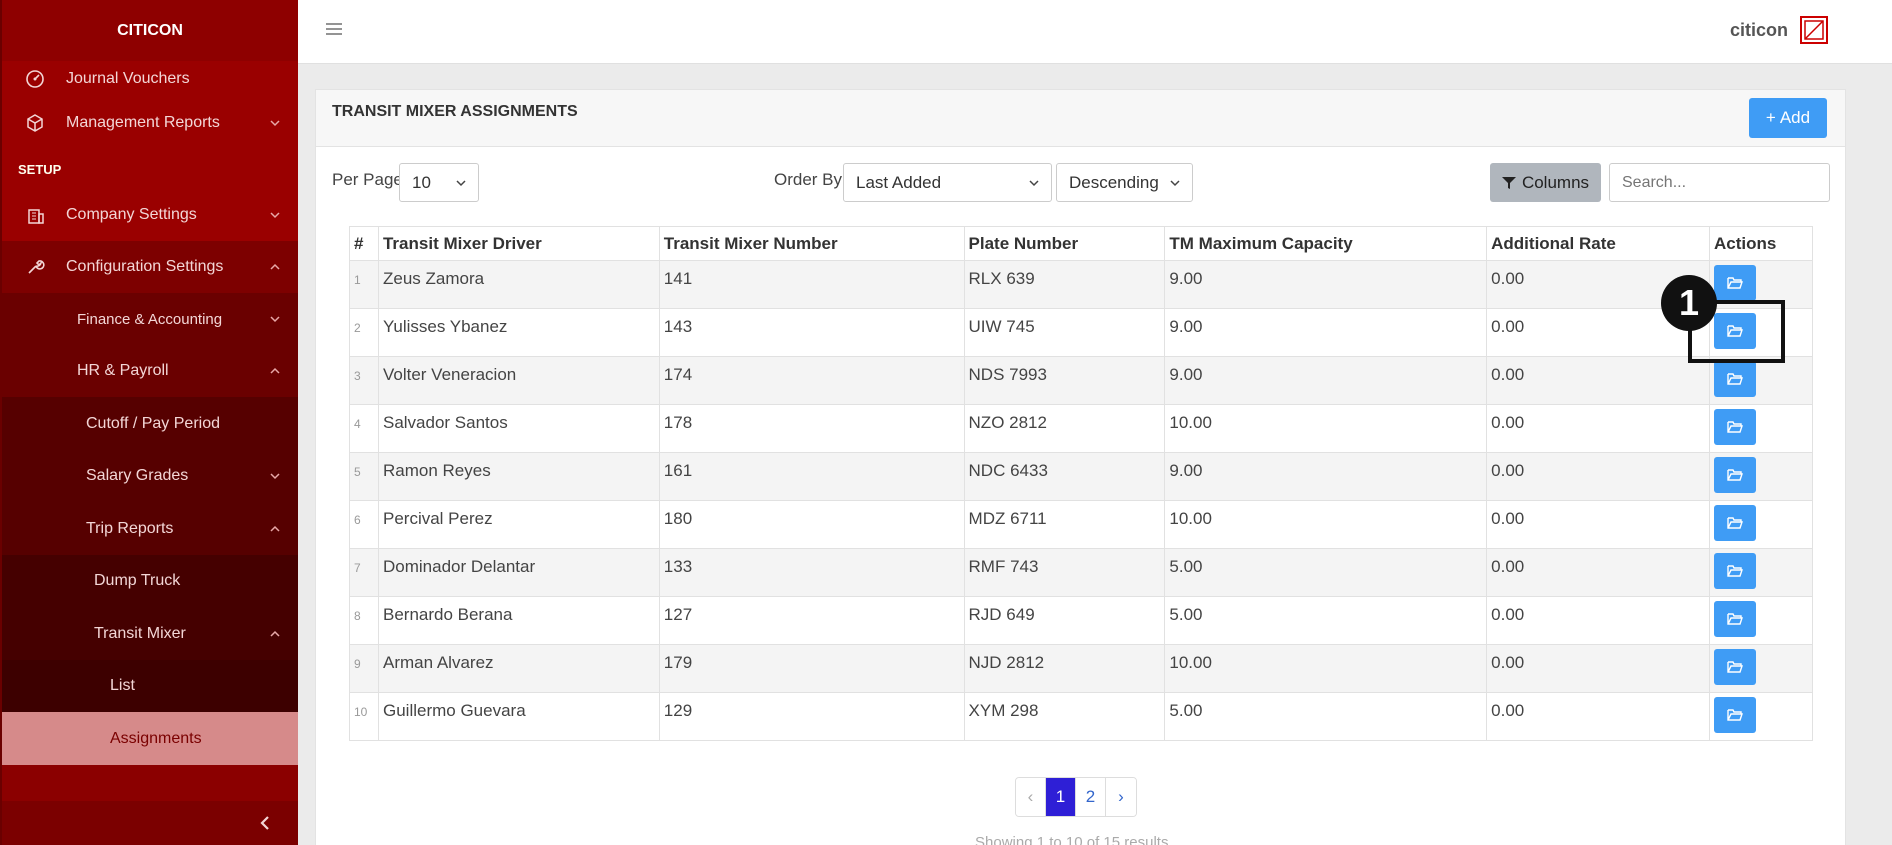 Image resolution: width=1892 pixels, height=845 pixels. I want to click on max-capacity-cell: 5.00, so click(1326, 572).